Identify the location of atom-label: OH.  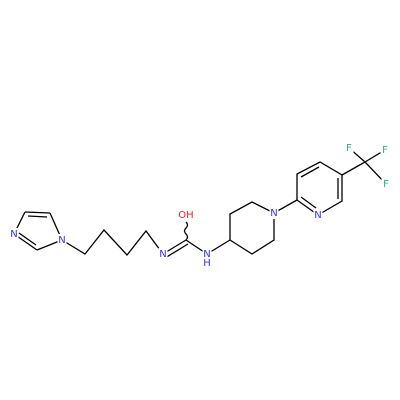
(185, 215).